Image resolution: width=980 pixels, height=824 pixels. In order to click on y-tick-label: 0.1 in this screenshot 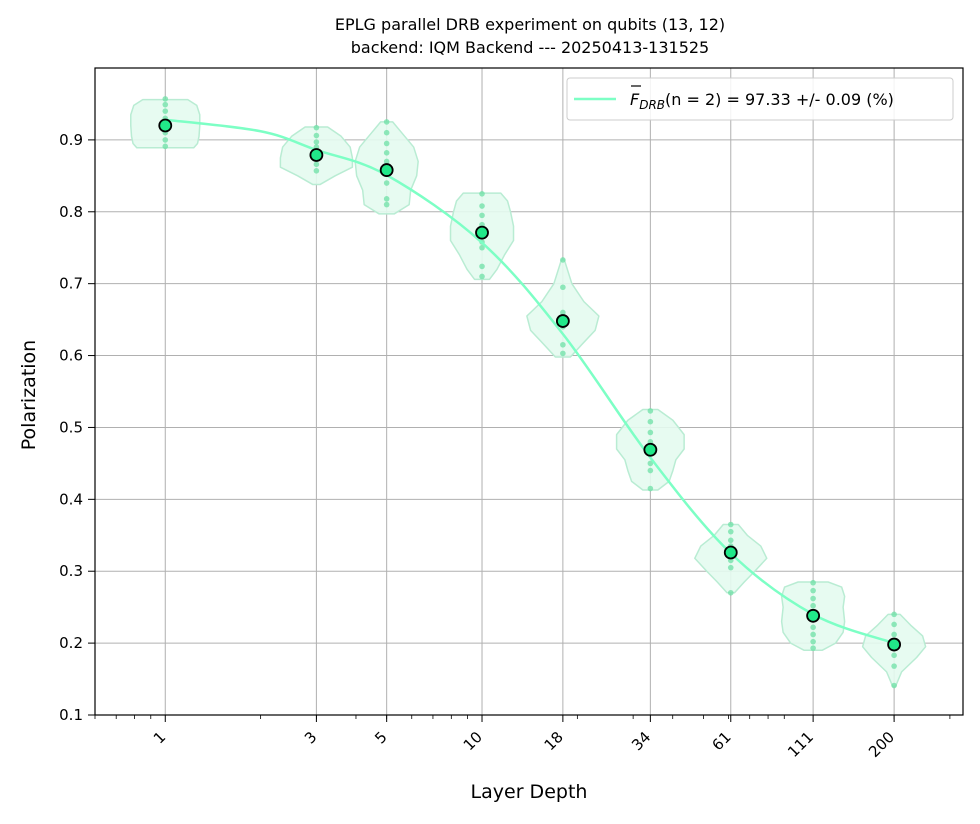, I will do `click(71, 715)`.